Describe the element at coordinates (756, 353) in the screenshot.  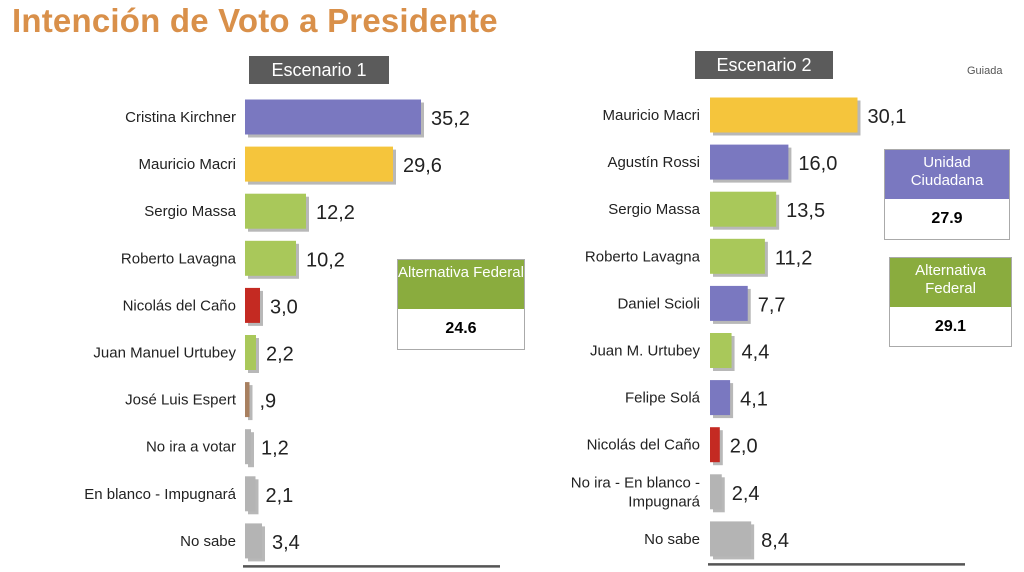
I see `value-label: 4,4` at that location.